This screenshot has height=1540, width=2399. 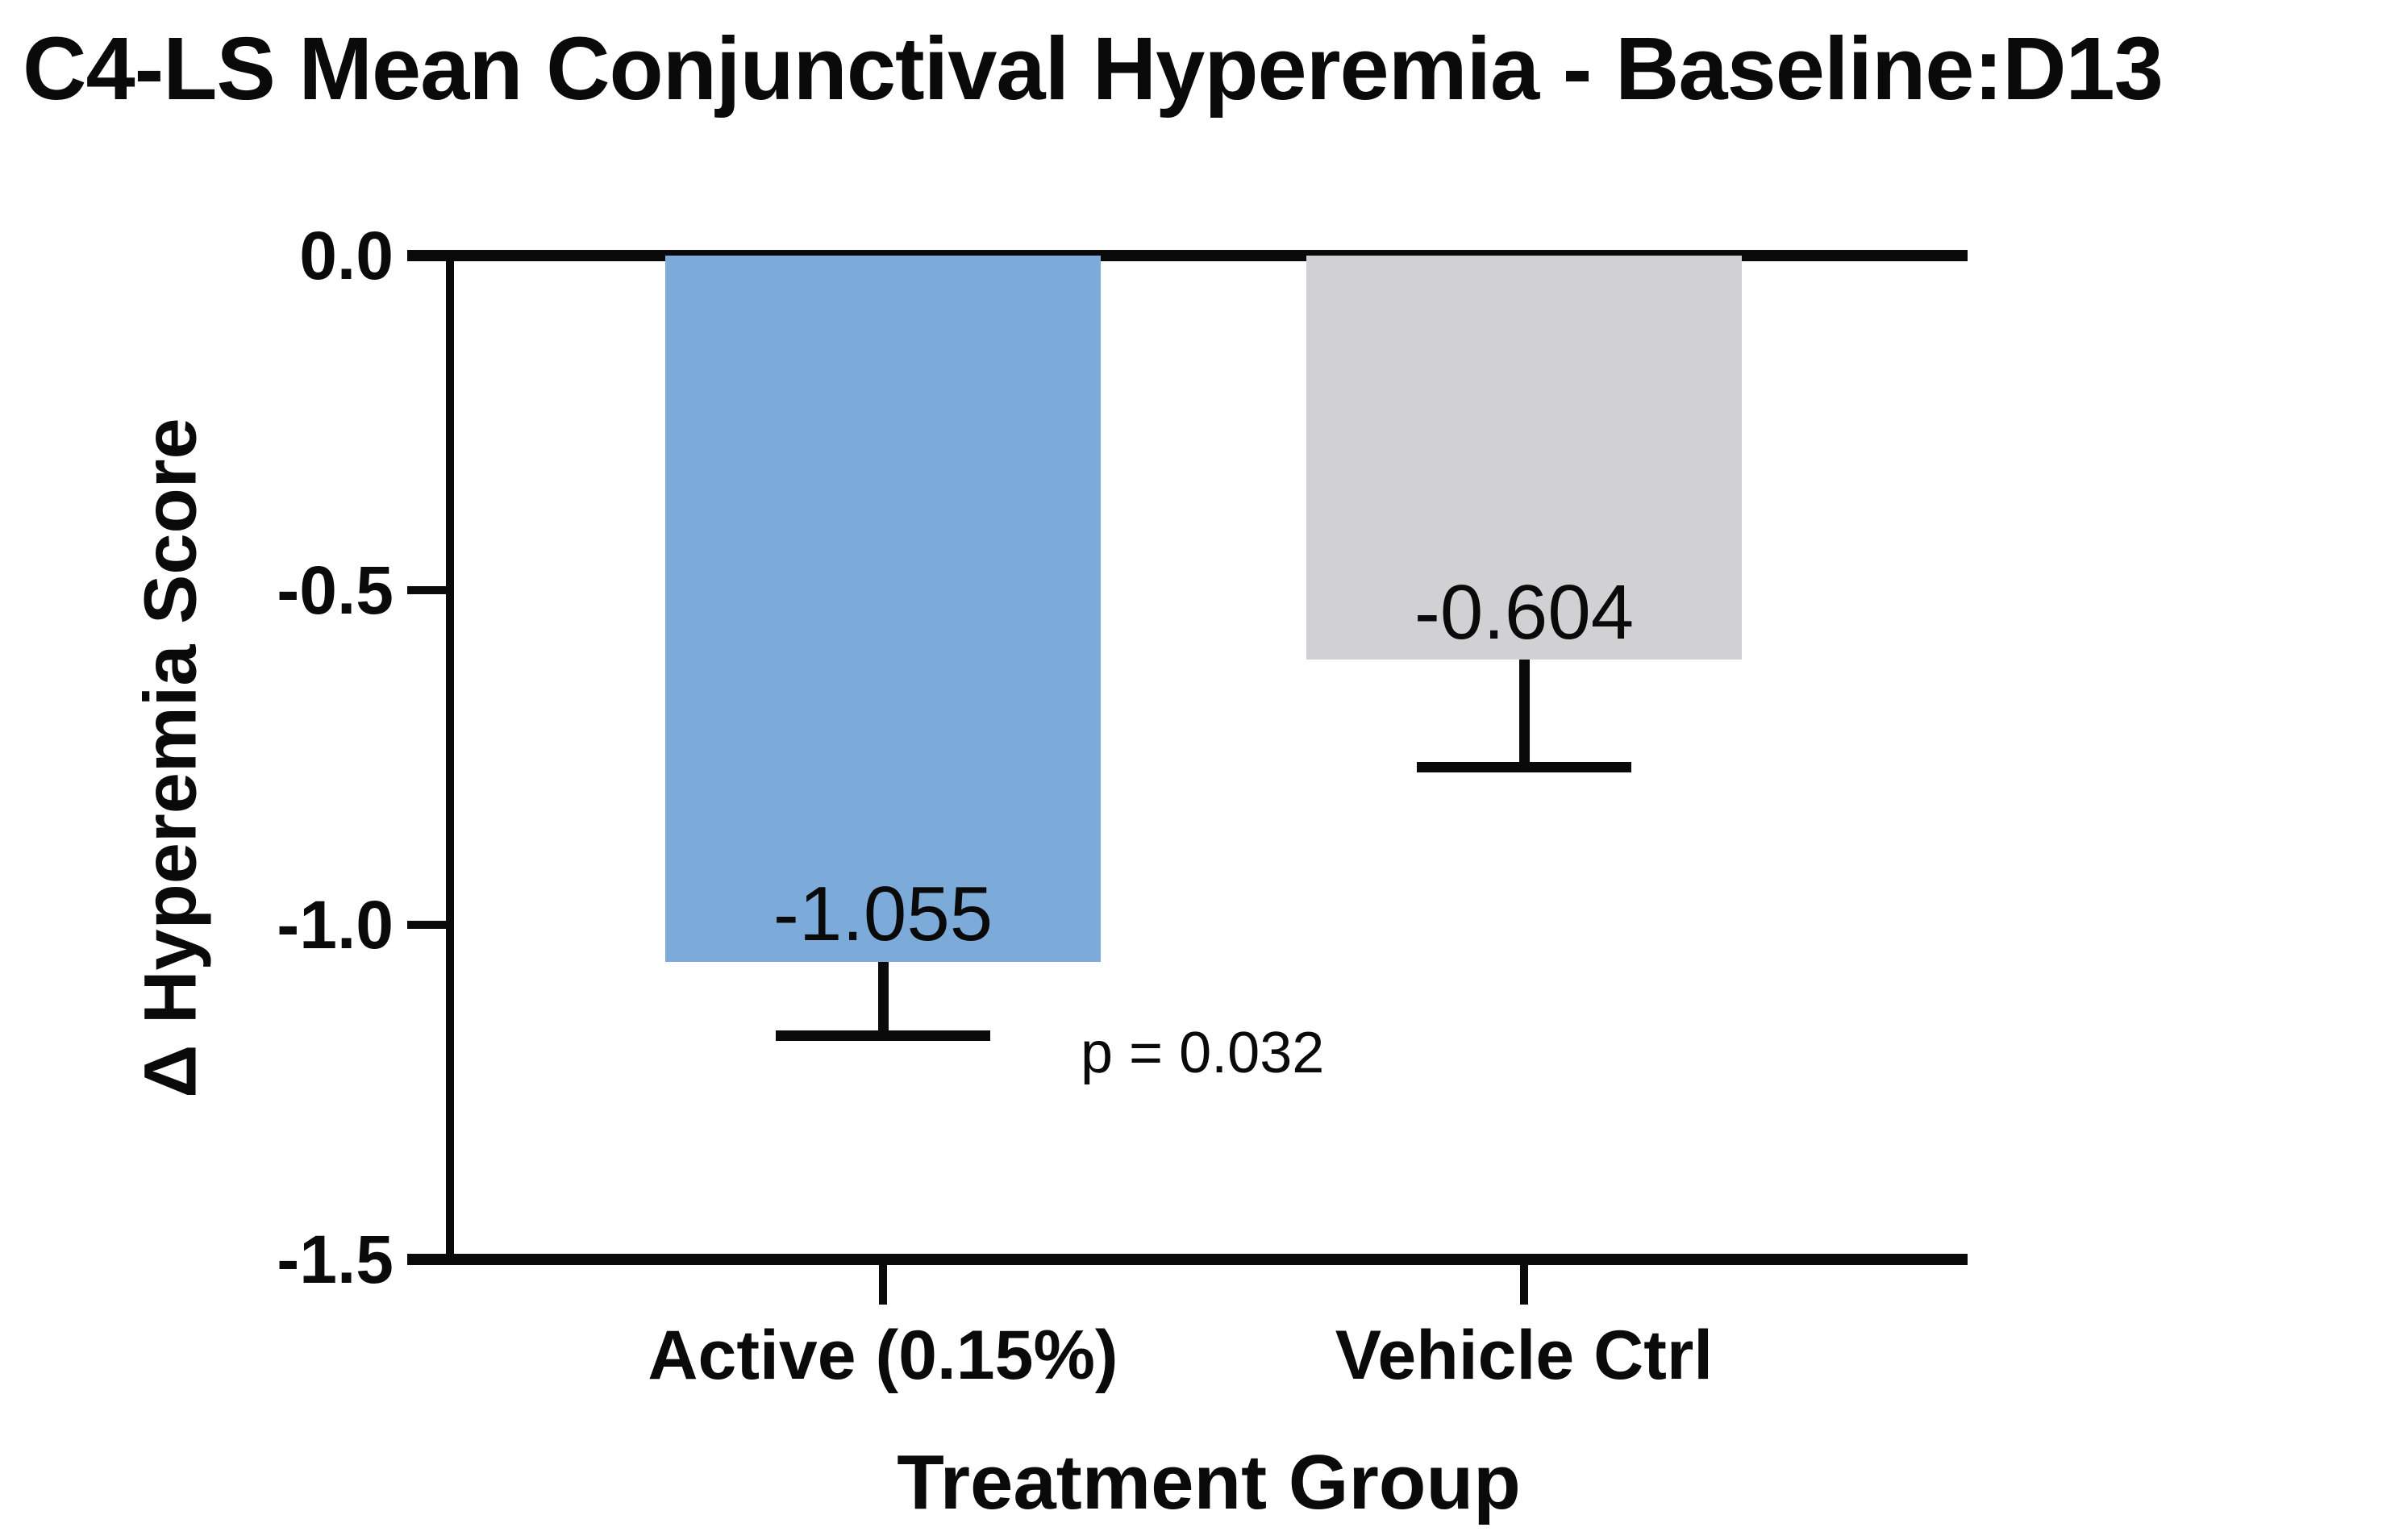 What do you see at coordinates (450, 757) in the screenshot?
I see `y-axis-spine` at bounding box center [450, 757].